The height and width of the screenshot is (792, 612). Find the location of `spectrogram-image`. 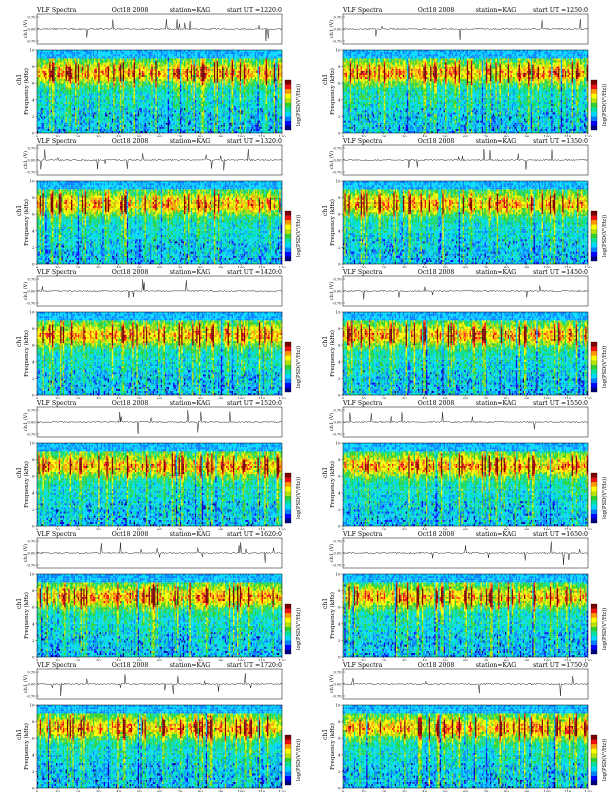

spectrogram-image is located at coordinates (465, 615).